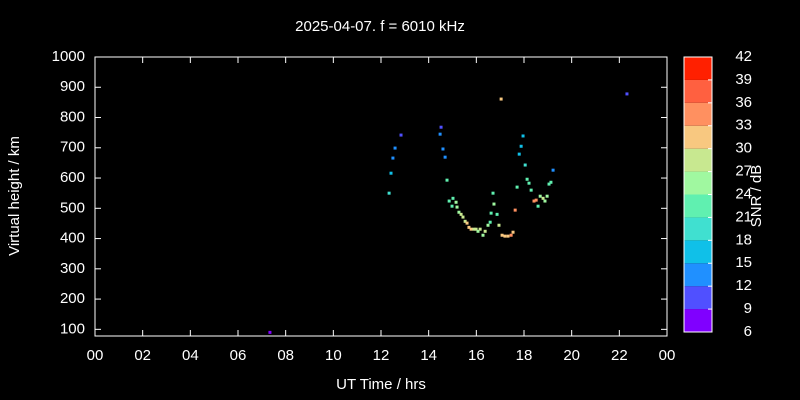 Image resolution: width=800 pixels, height=400 pixels. I want to click on chart-title: 2025-04-07. f = 6010 kHz, so click(380, 26).